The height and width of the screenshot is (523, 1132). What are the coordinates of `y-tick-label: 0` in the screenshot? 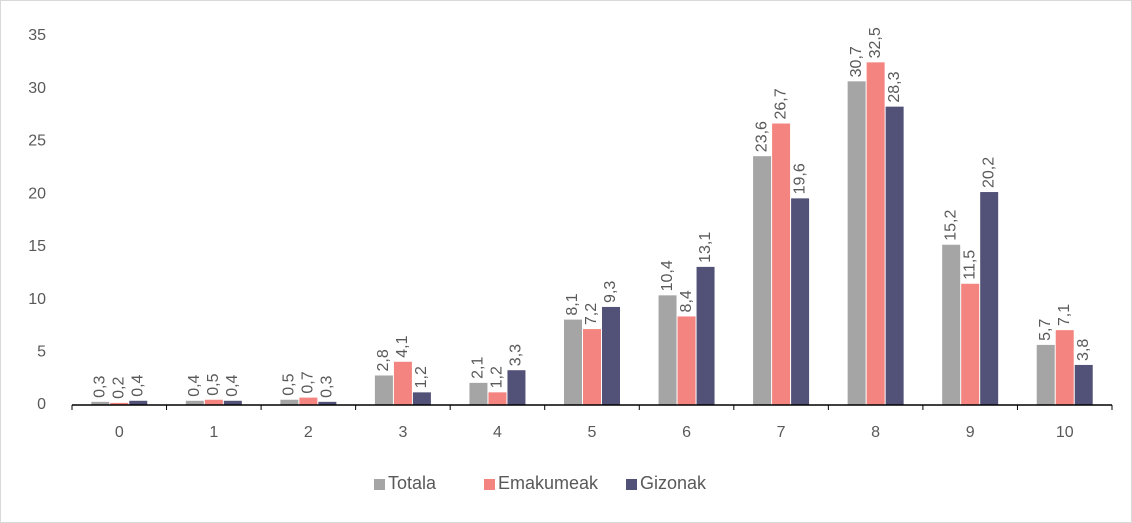 It's located at (41, 404).